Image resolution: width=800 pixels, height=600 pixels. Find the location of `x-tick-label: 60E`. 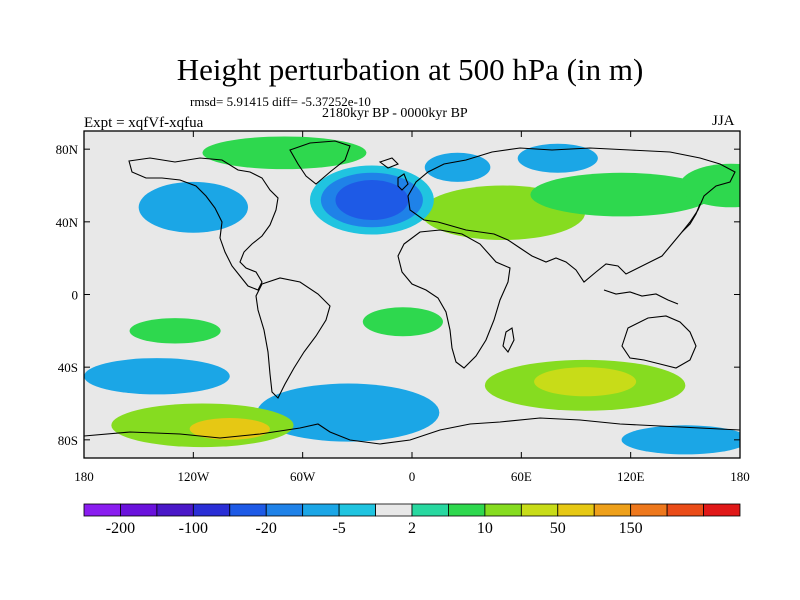

x-tick-label: 60E is located at coordinates (521, 476).